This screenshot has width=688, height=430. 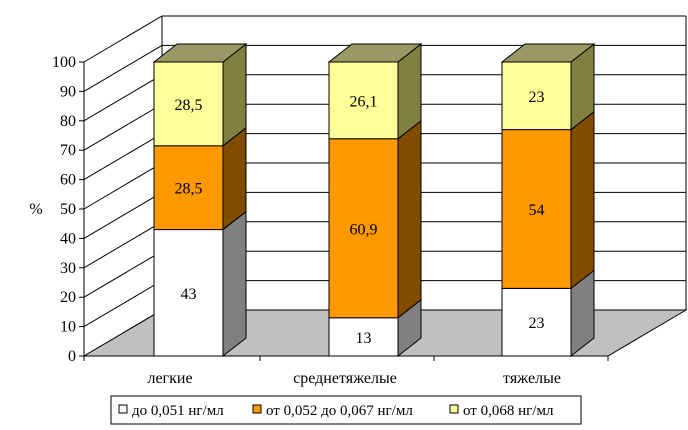 I want to click on legend-box, so click(x=346, y=410).